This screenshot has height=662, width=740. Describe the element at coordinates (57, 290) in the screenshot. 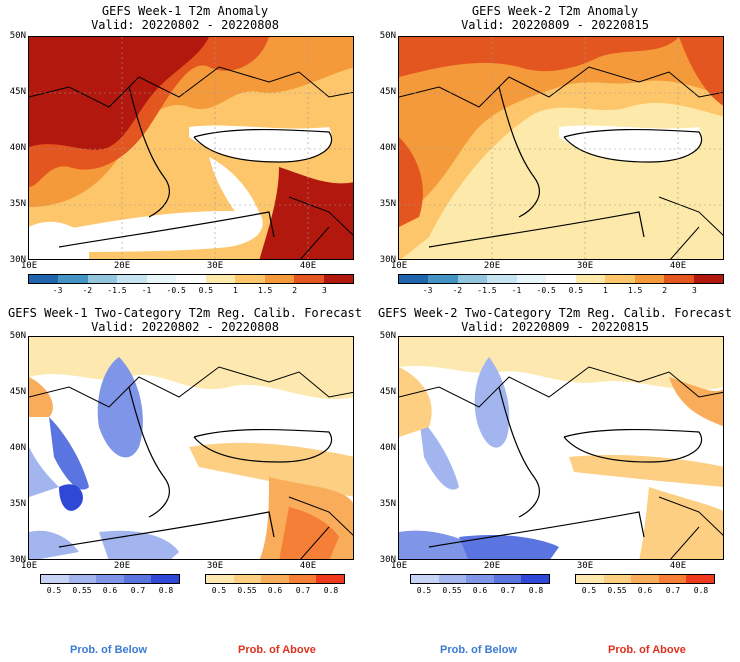

I see `colorbar-label: -3` at that location.